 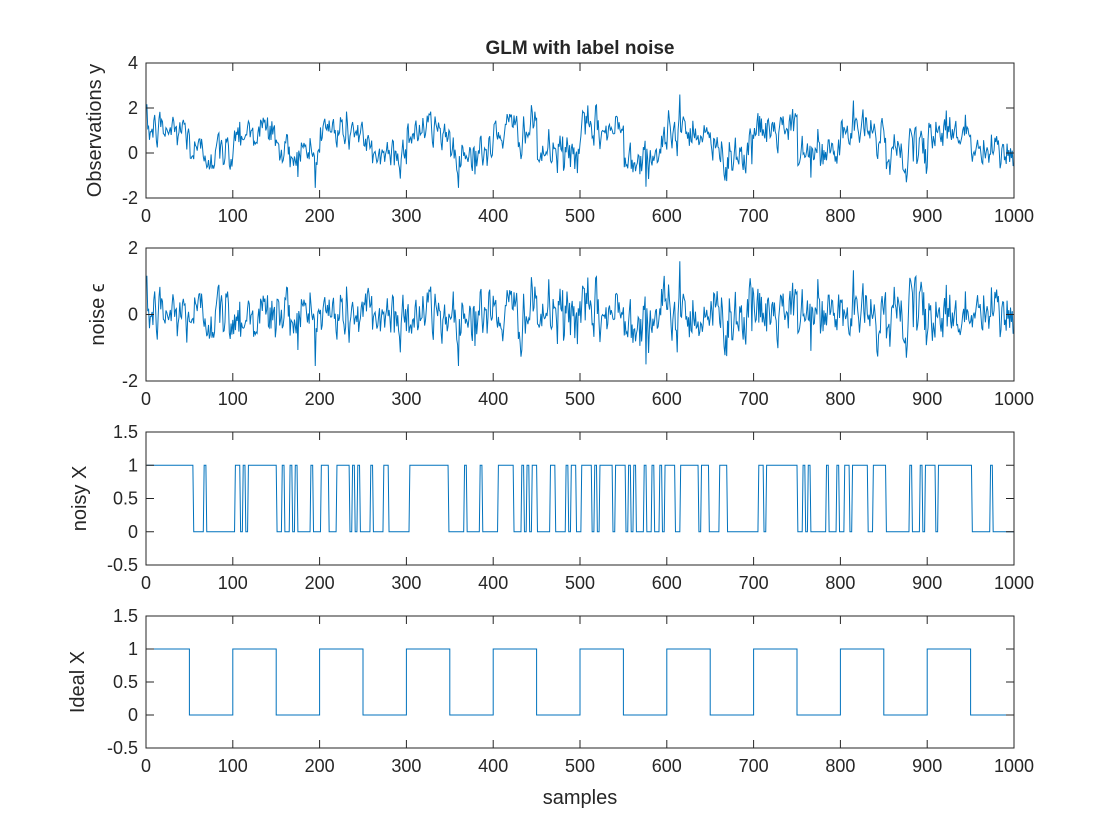 I want to click on y-axis-label: noise ϵ, so click(x=98, y=314).